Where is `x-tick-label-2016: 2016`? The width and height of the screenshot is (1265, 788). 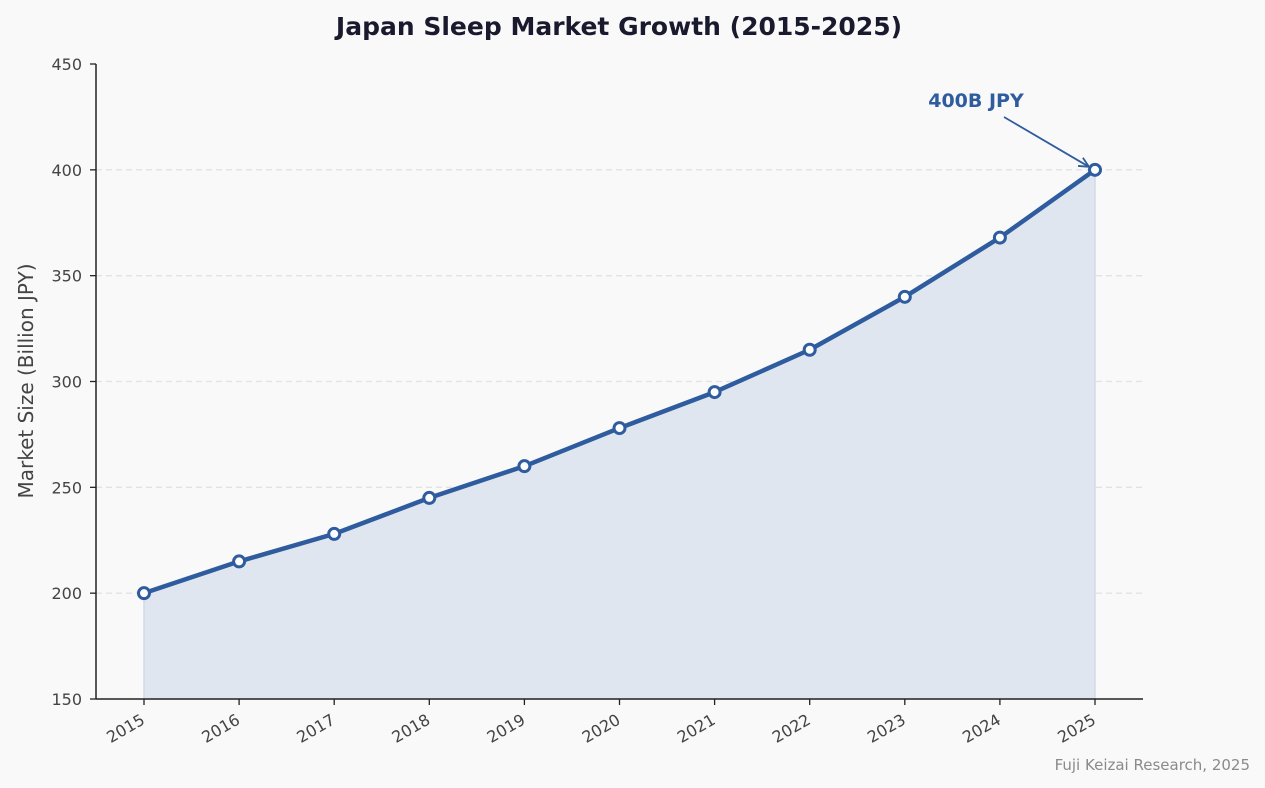 x-tick-label-2016: 2016 is located at coordinates (220, 728).